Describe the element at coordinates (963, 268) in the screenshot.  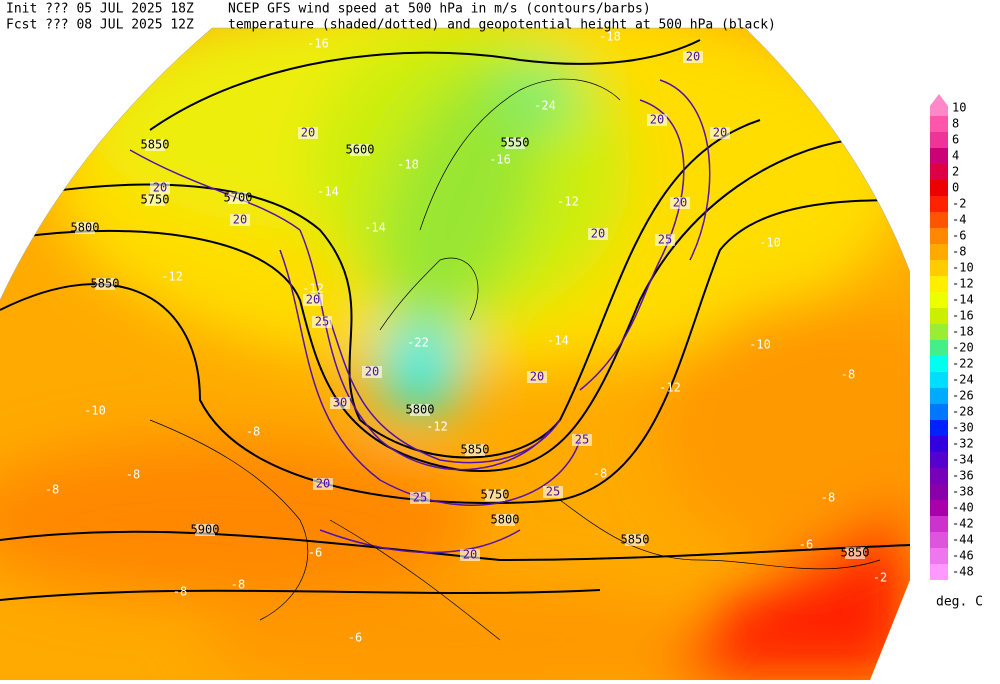
I see `colorbar-label: -10` at that location.